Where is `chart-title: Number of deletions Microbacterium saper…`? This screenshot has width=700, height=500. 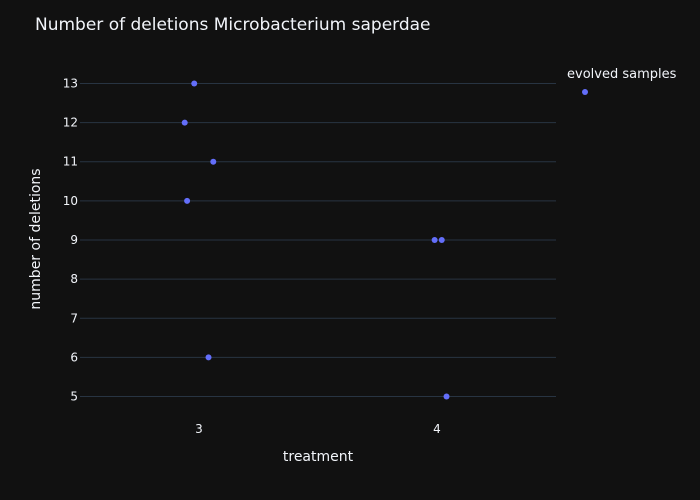 chart-title: Number of deletions Microbacterium saper… is located at coordinates (233, 25).